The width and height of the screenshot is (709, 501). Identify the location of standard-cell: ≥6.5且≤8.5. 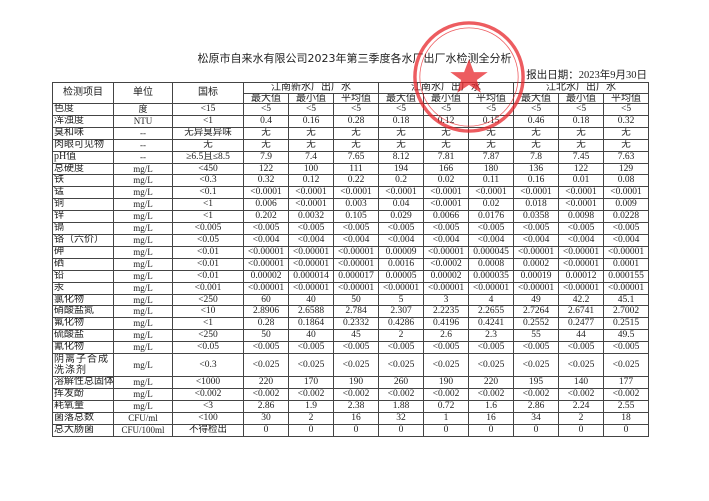
(208, 157).